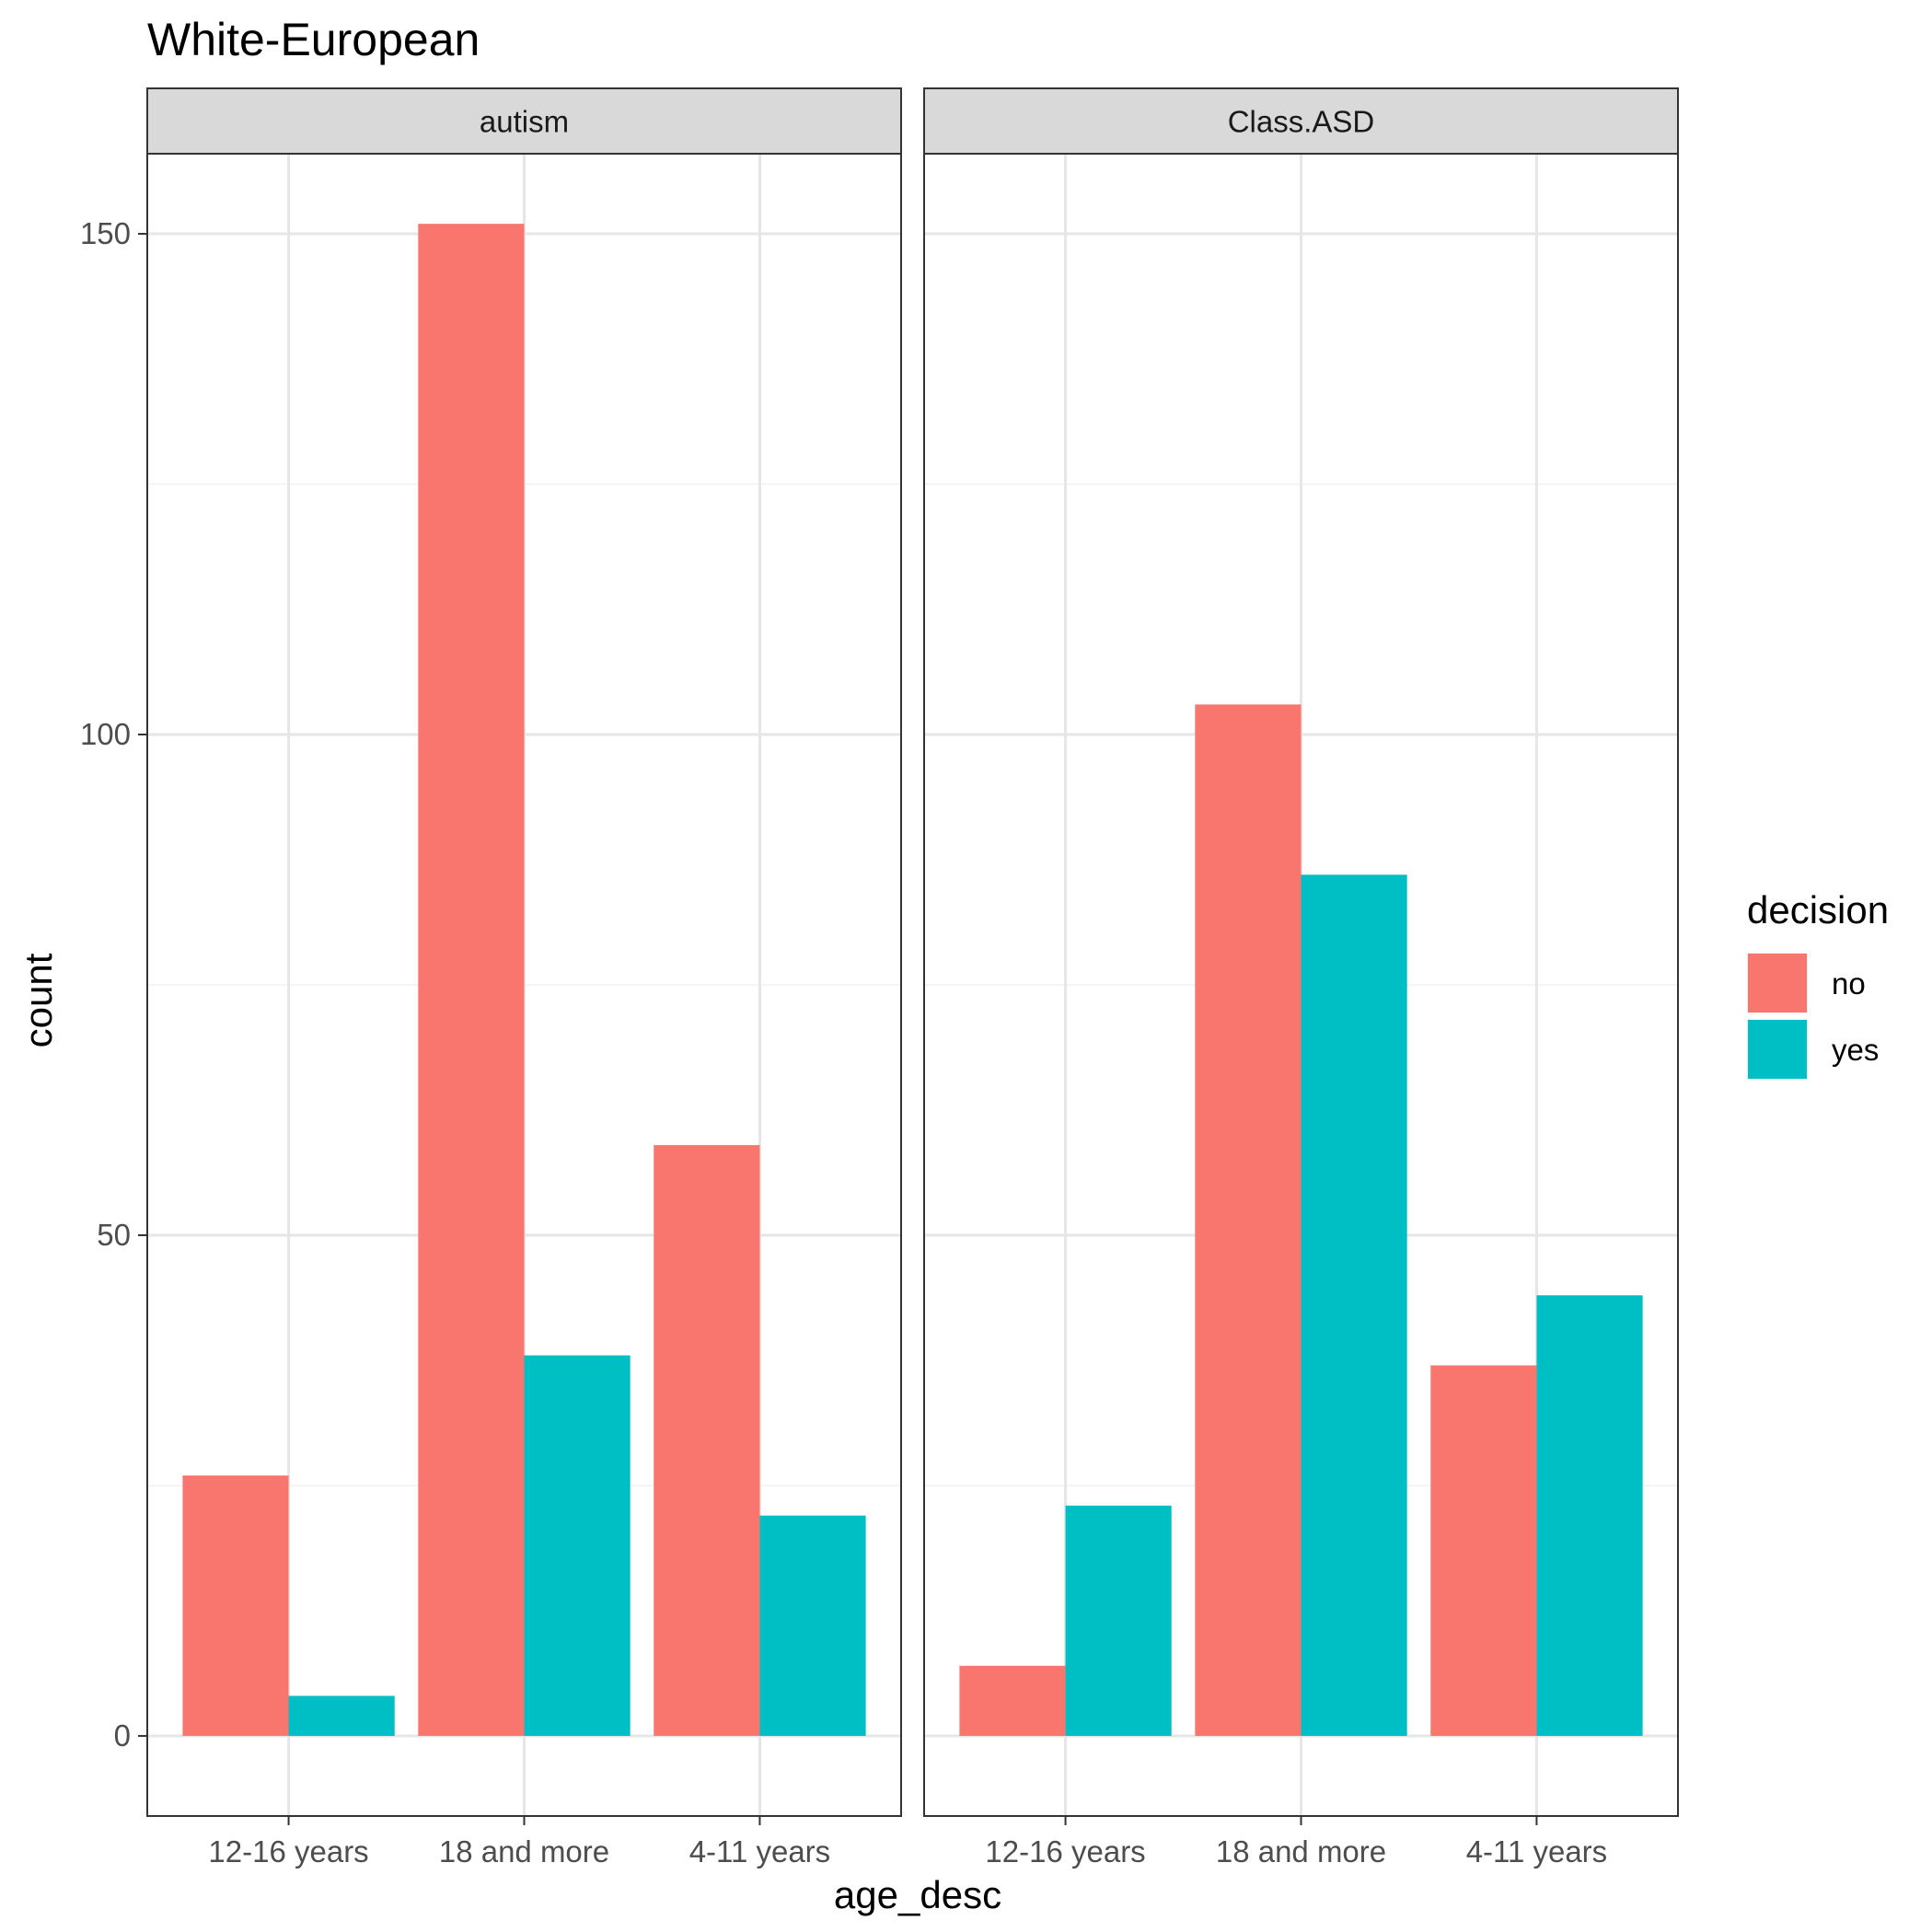 The height and width of the screenshot is (1932, 1932). What do you see at coordinates (1778, 1050) in the screenshot?
I see `legend-key-yes` at bounding box center [1778, 1050].